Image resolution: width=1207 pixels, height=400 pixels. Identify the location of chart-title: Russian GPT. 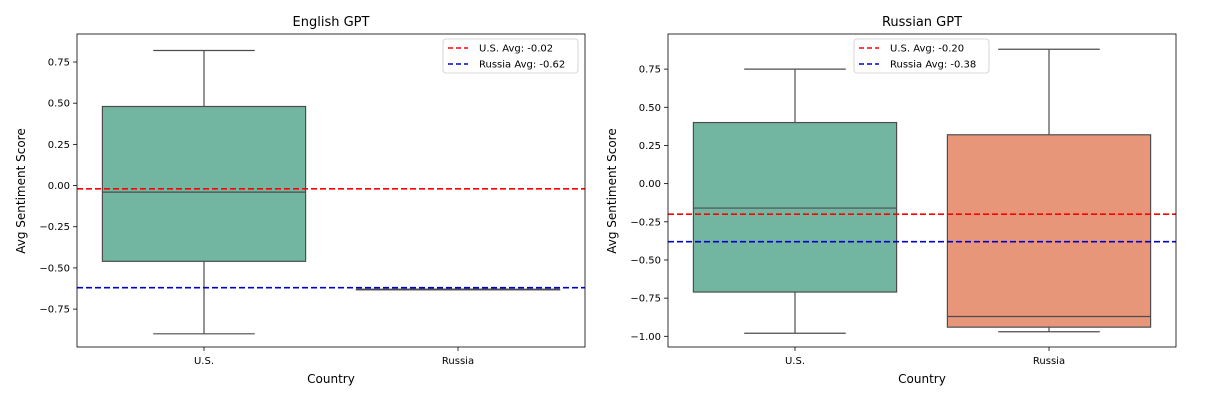
(922, 22).